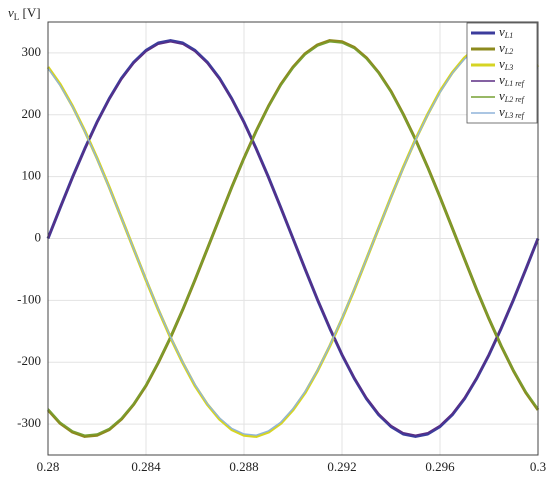 This screenshot has width=550, height=481. Describe the element at coordinates (341, 466) in the screenshot. I see `x-tick-label: 0.292` at that location.